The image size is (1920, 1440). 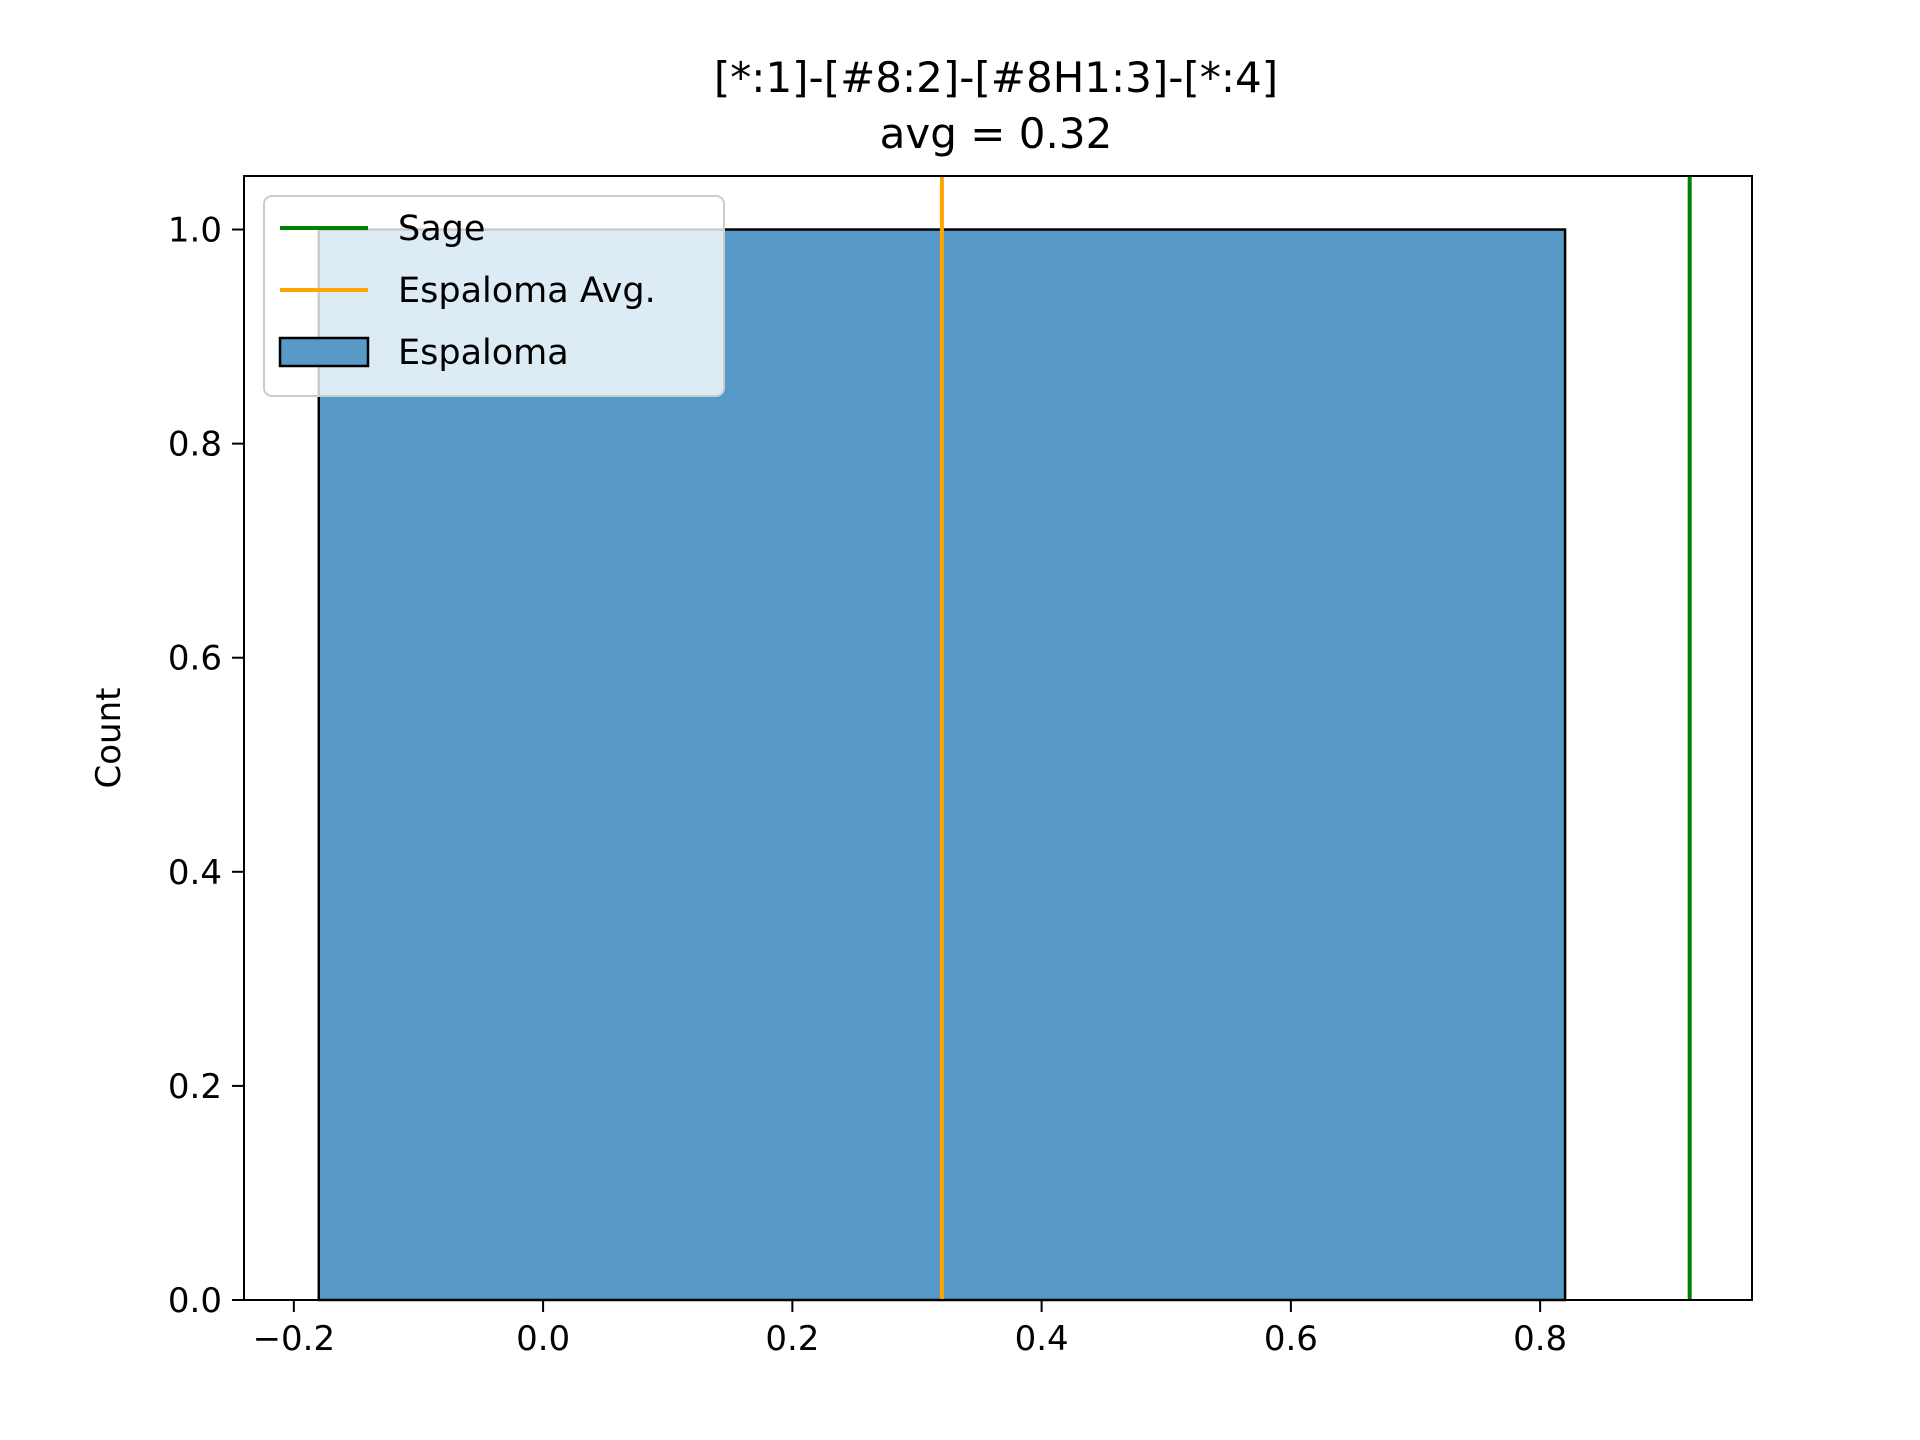 What do you see at coordinates (483, 353) in the screenshot?
I see `legend-label-espaloma: Espaloma` at bounding box center [483, 353].